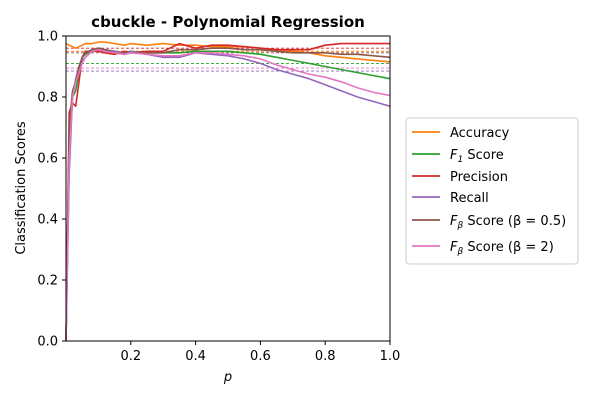  I want to click on legend-label-4: Fβ Score (β = 0.5), so click(508, 222).